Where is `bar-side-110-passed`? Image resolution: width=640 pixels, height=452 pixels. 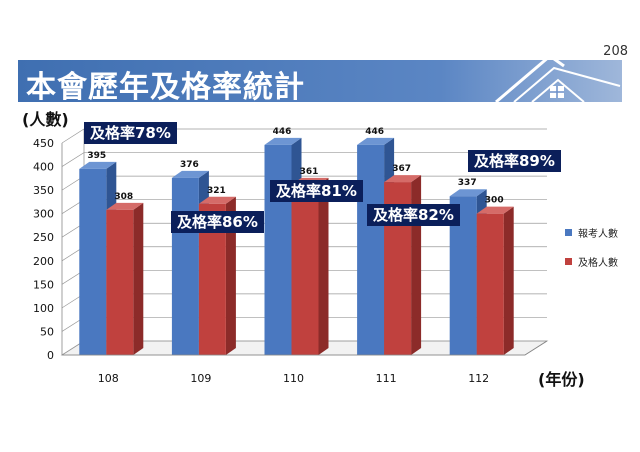
bar-side-110-passed is located at coordinates (323, 266).